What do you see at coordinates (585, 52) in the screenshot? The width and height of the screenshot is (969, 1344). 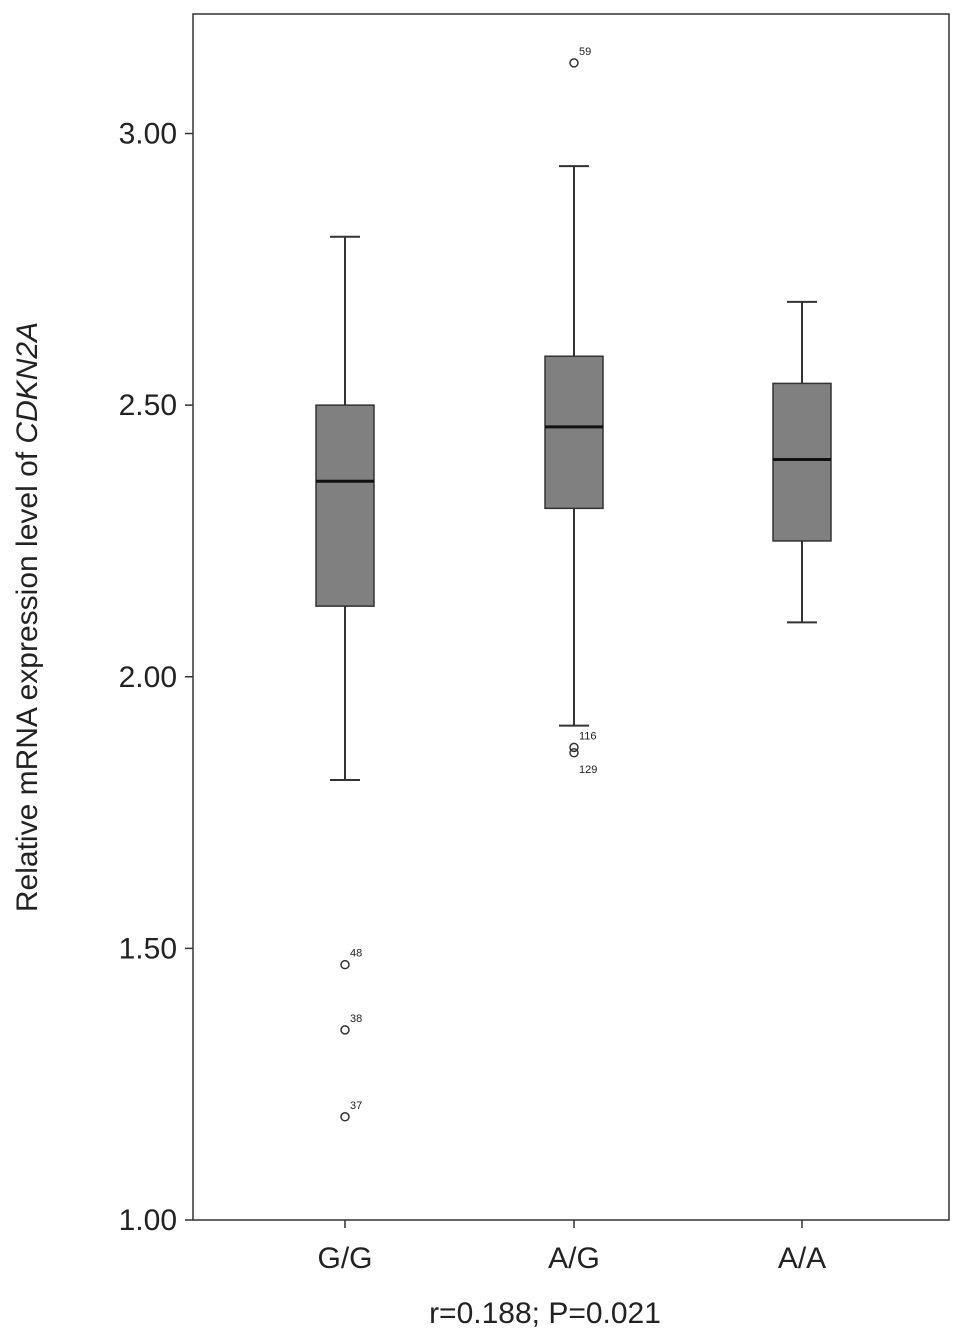 I see `outlier-label: 59` at bounding box center [585, 52].